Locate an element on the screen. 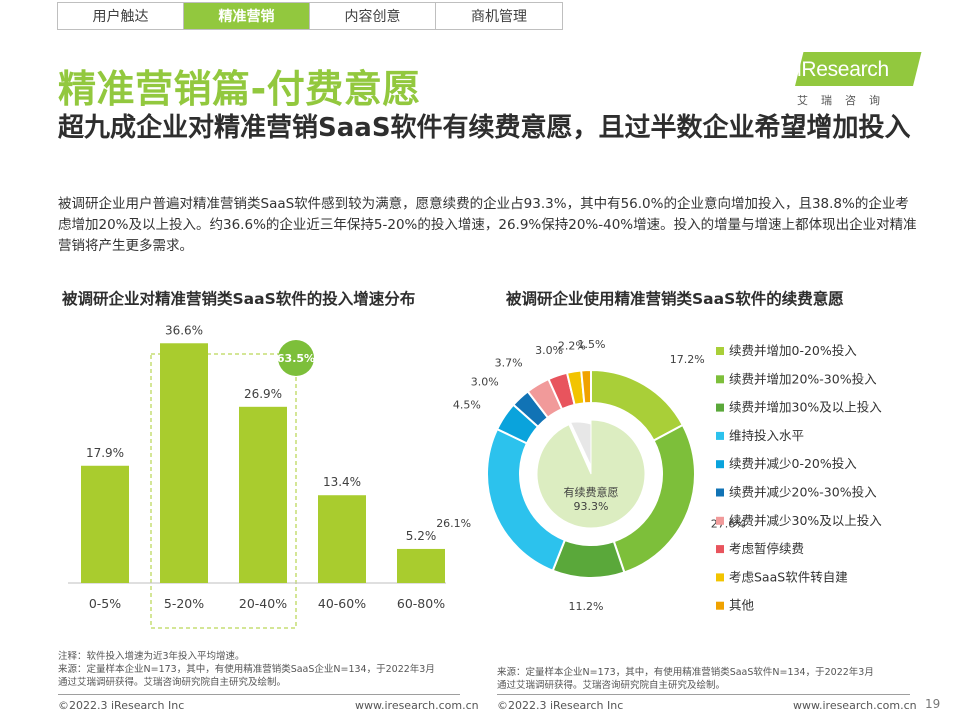 This screenshot has width=960, height=720. page-title: 精准营销篇-付费意愿 is located at coordinates (239, 89).